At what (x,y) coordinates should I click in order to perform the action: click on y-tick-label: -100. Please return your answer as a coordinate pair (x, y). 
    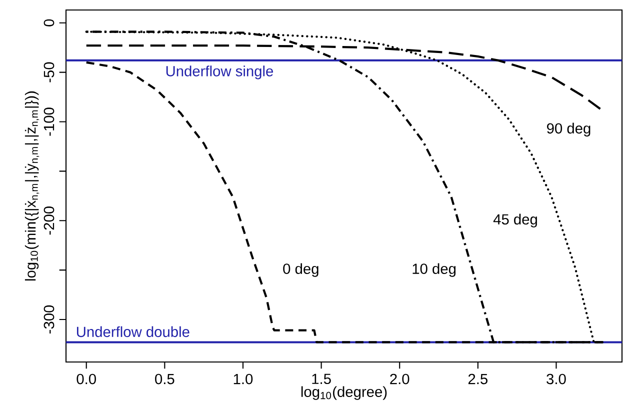
    Looking at the image, I should click on (49, 122).